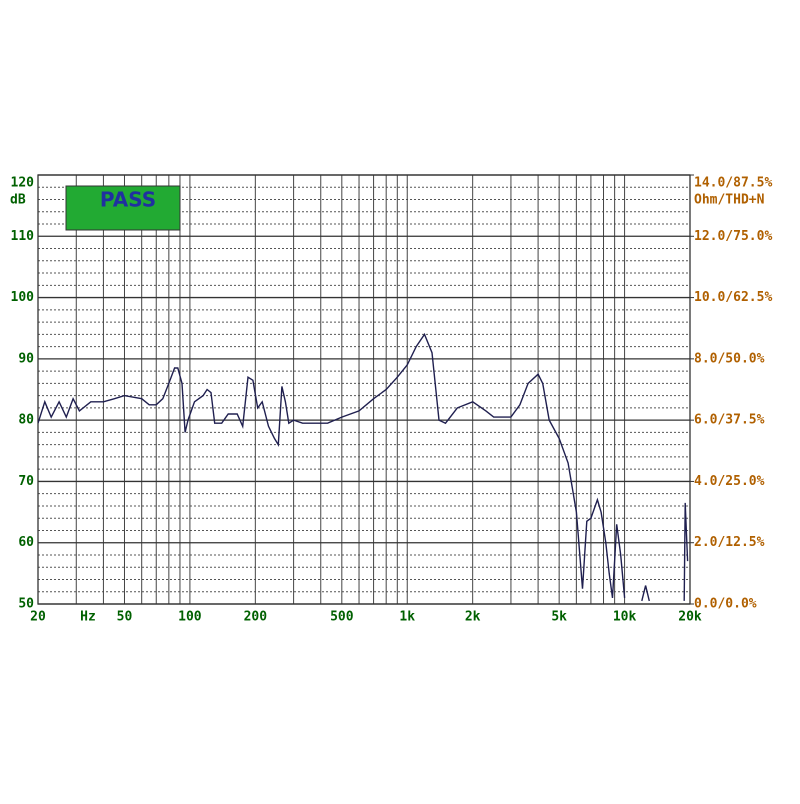  Describe the element at coordinates (26, 358) in the screenshot. I see `y-tick-label: 90` at that location.